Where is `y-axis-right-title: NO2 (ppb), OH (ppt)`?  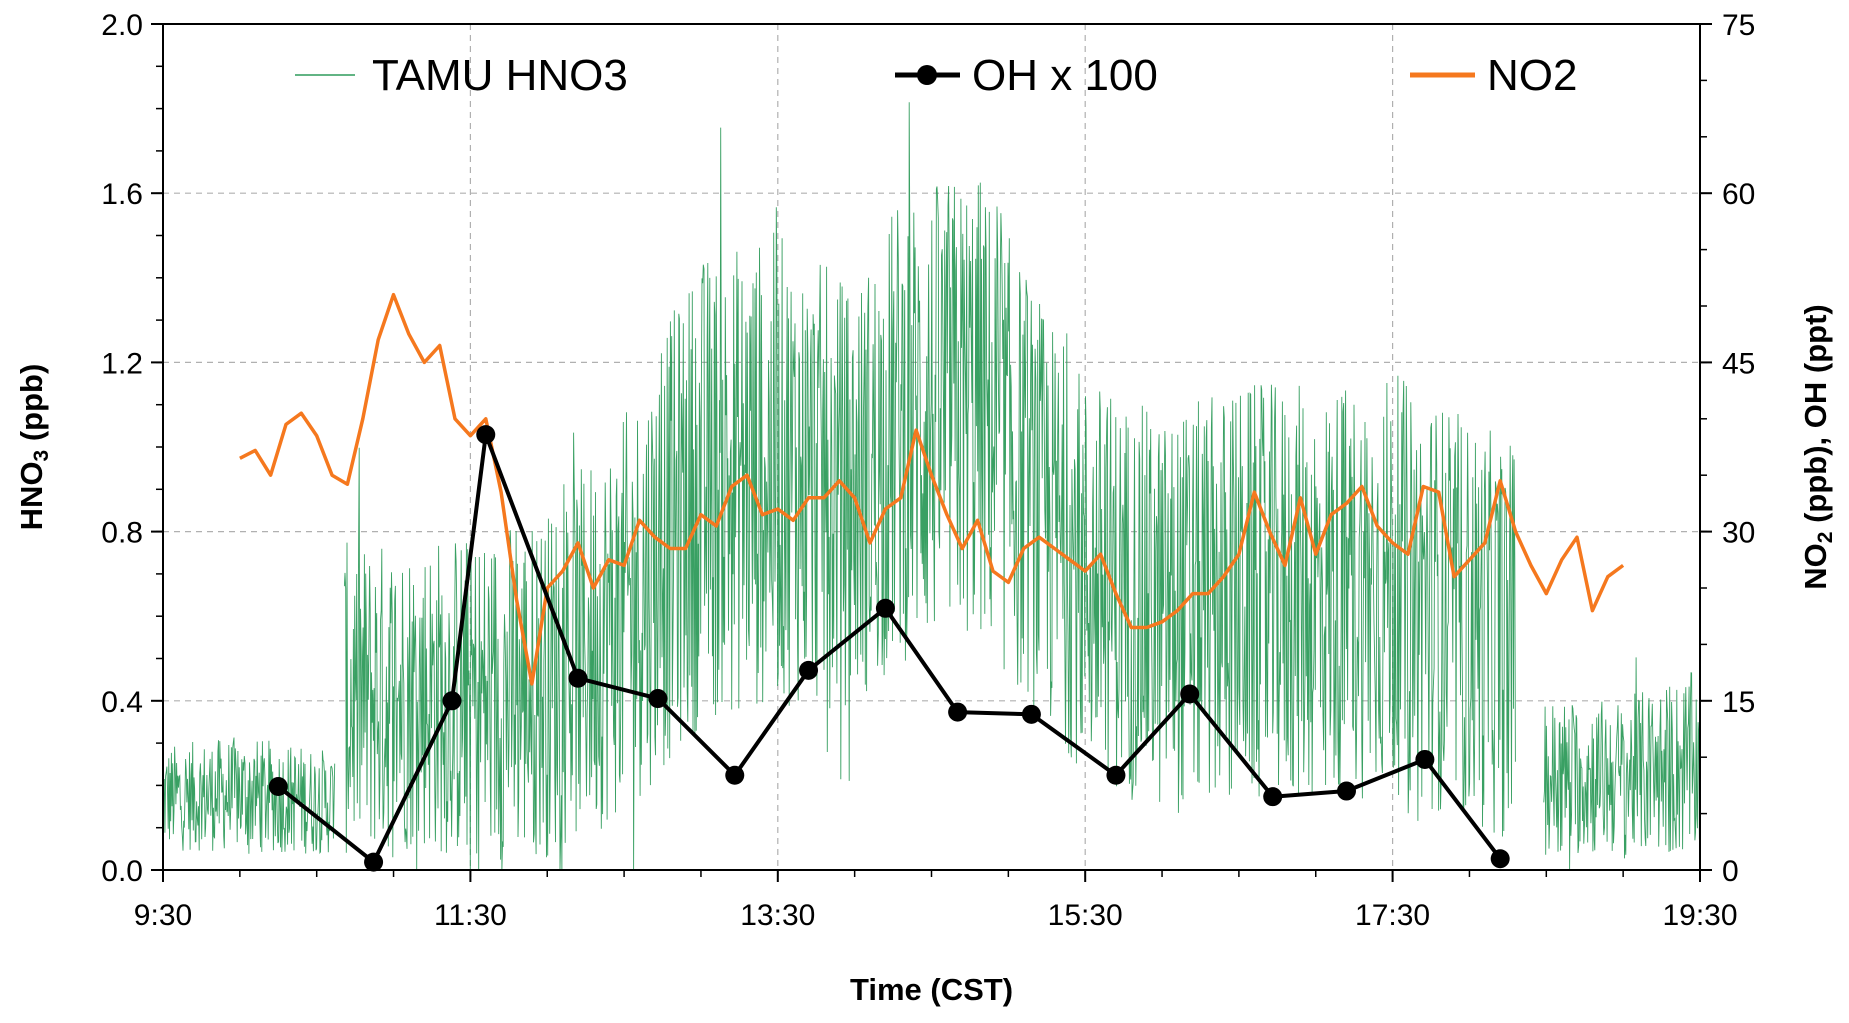 y-axis-right-title: NO2 (ppb), OH (ppt) is located at coordinates (1817, 446).